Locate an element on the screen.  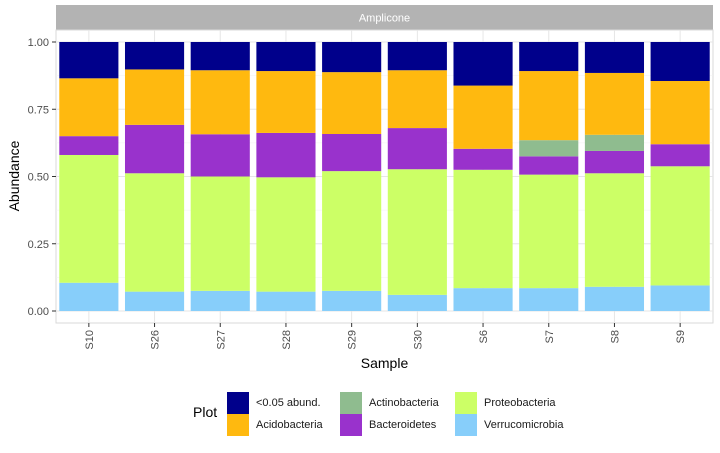
y-tick-label: 1.00 is located at coordinates (38, 43).